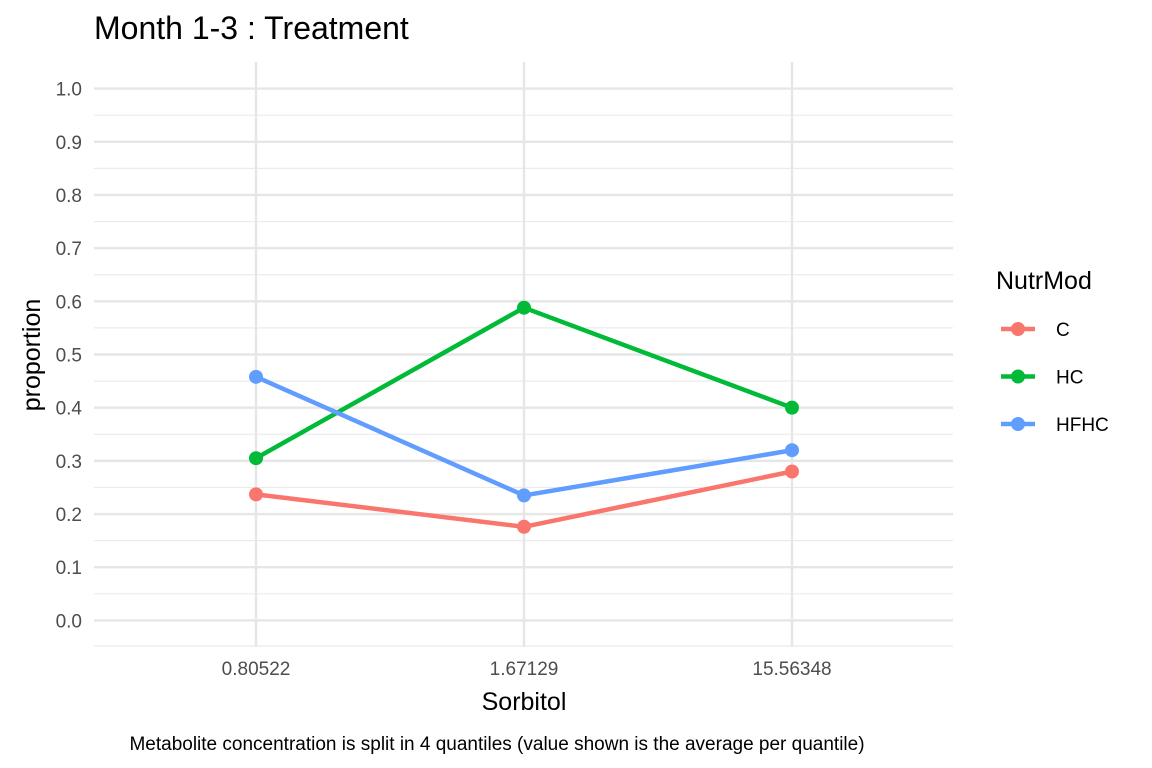 This screenshot has width=1152, height=768. What do you see at coordinates (69, 143) in the screenshot?
I see `y-tick-label: 0.9` at bounding box center [69, 143].